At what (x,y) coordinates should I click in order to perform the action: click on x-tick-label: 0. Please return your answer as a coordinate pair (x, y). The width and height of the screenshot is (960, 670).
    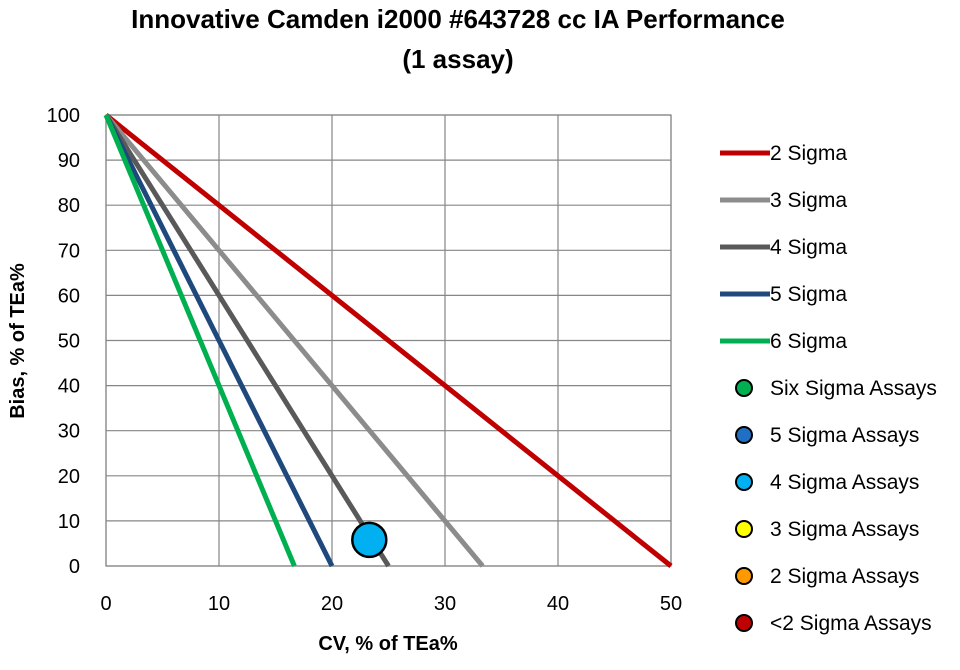
    Looking at the image, I should click on (105, 604).